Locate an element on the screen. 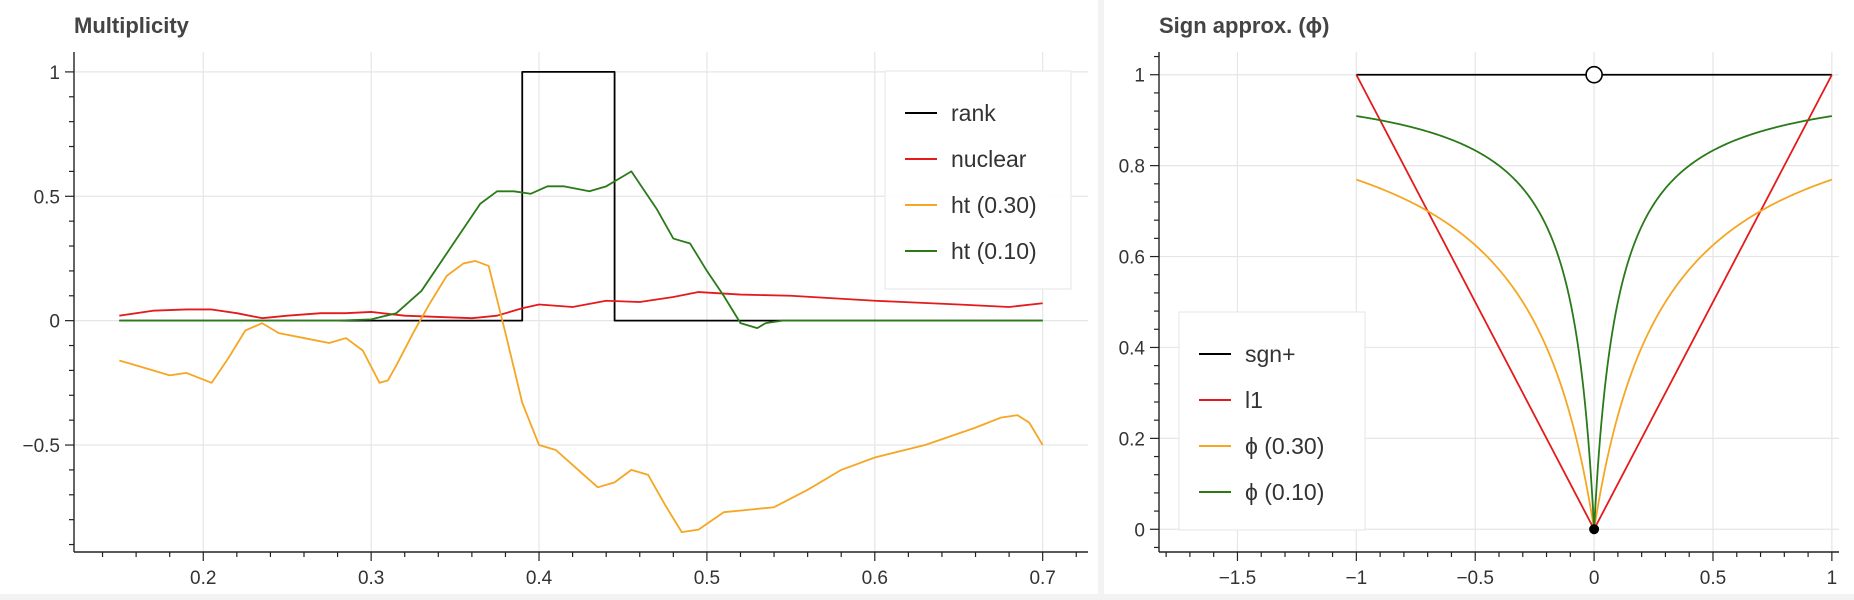 Image resolution: width=1854 pixels, height=600 pixels. chart-title: Multiplicity is located at coordinates (132, 25).